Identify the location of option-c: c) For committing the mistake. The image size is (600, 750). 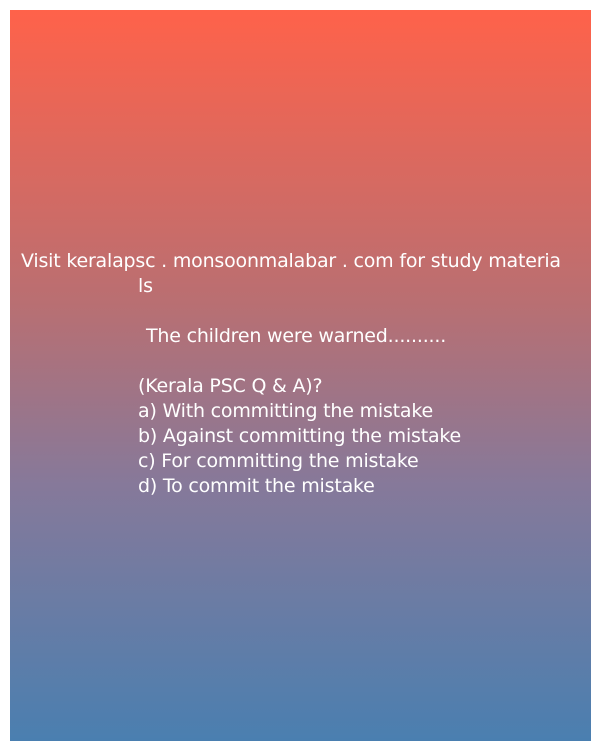
(278, 461).